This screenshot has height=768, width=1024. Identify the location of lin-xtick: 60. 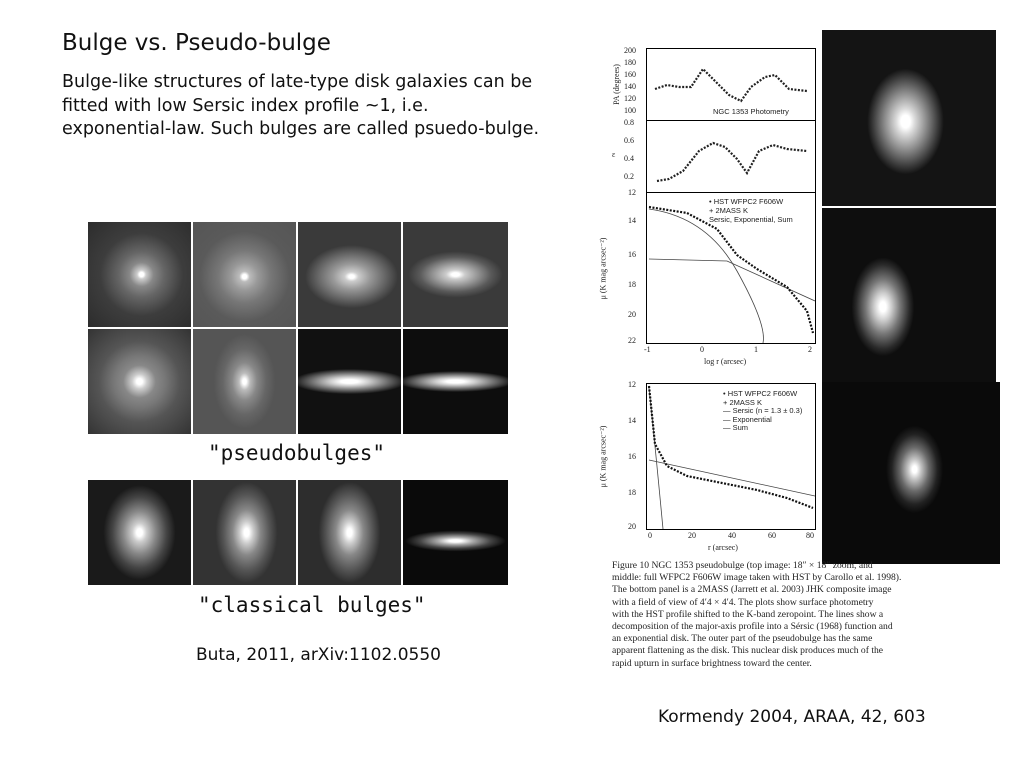
(772, 535).